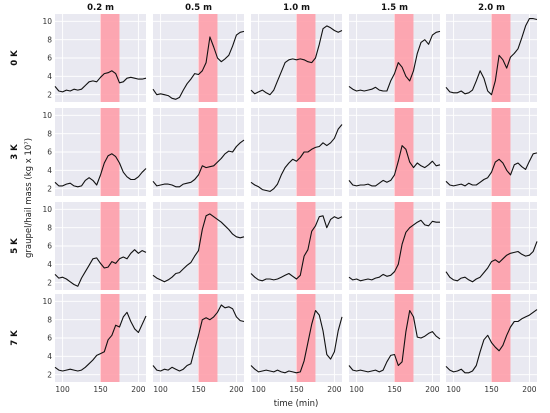 This screenshot has height=413, width=550. I want to click on row-label: 0 K, so click(15, 58).